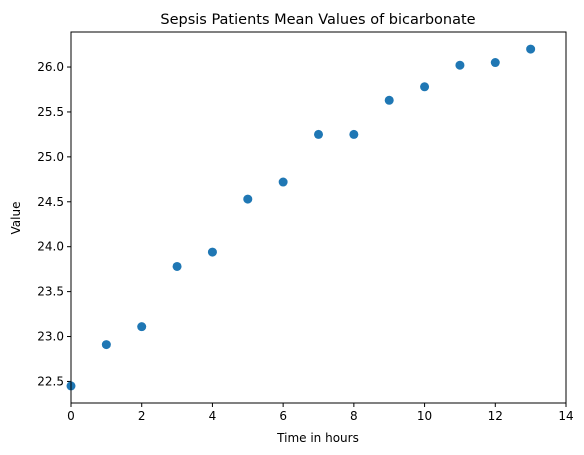  Describe the element at coordinates (354, 416) in the screenshot. I see `x-tick-label: 8` at that location.